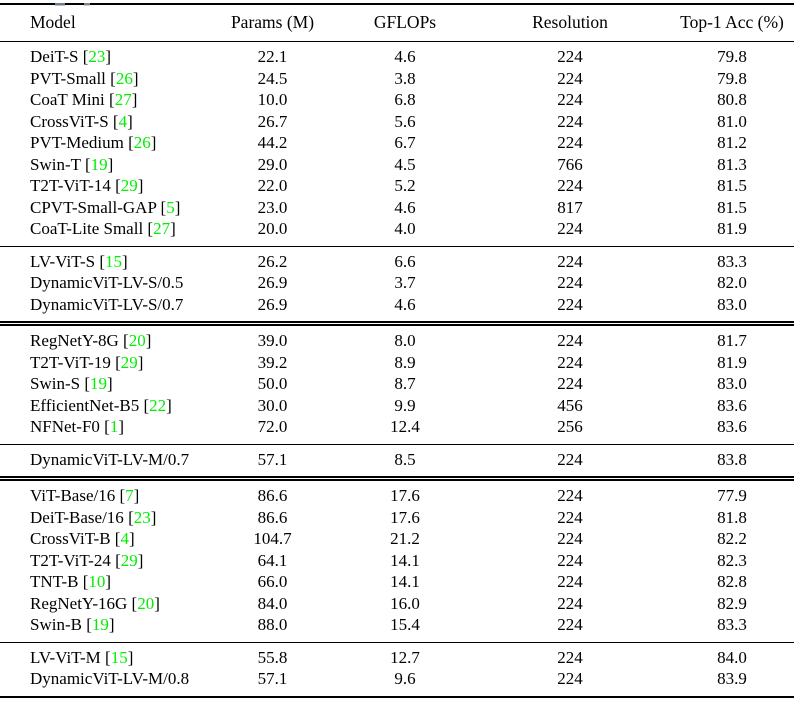  I want to click on top1-acc-cell: 83.0, so click(732, 383).